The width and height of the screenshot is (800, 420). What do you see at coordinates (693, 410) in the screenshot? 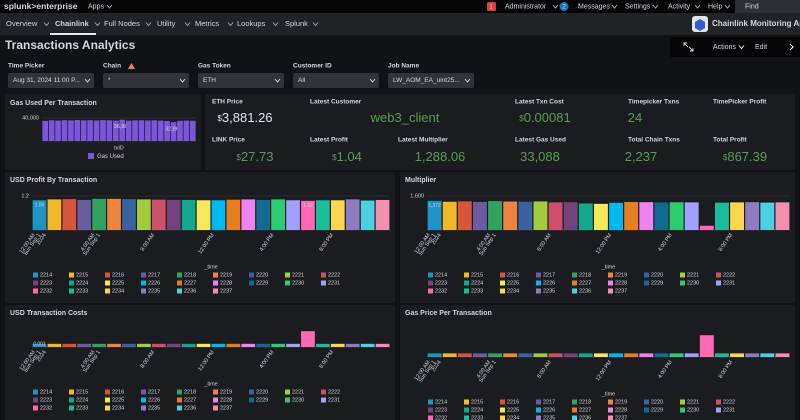
I see `legend-label: 2230` at bounding box center [693, 410].